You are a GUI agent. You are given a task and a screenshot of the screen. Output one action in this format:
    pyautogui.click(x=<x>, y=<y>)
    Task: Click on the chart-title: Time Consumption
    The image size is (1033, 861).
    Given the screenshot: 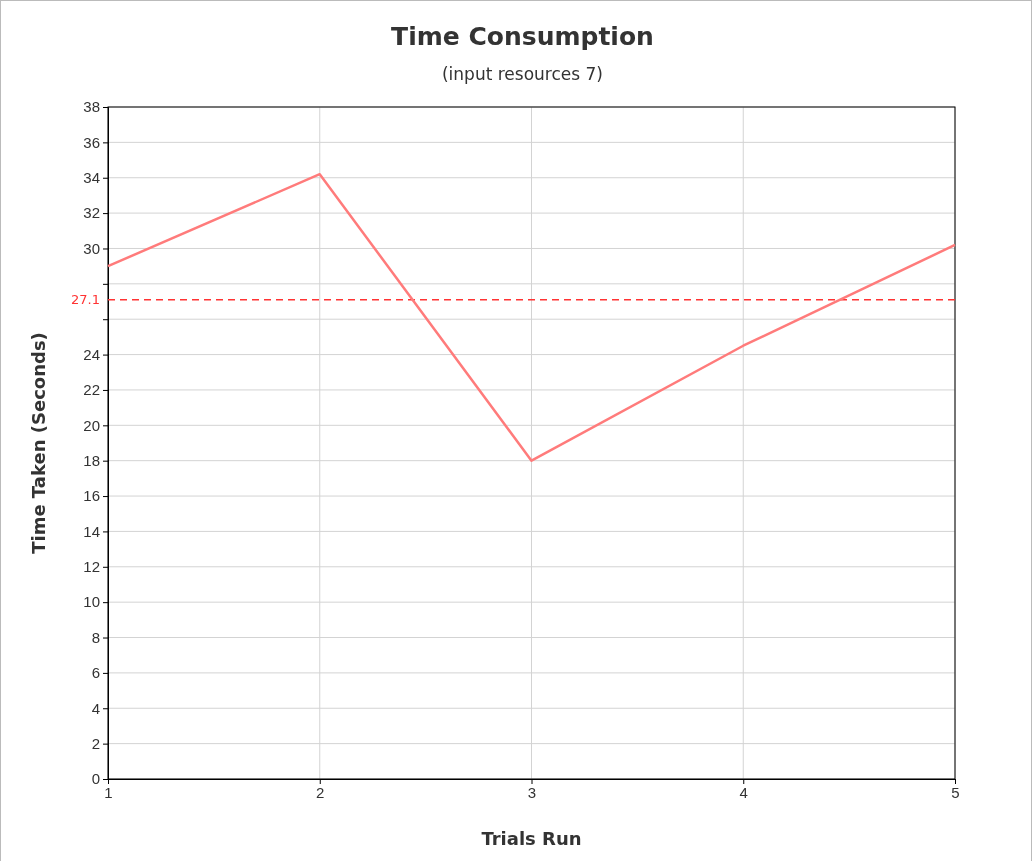 What is the action you would take?
    pyautogui.click(x=522, y=36)
    